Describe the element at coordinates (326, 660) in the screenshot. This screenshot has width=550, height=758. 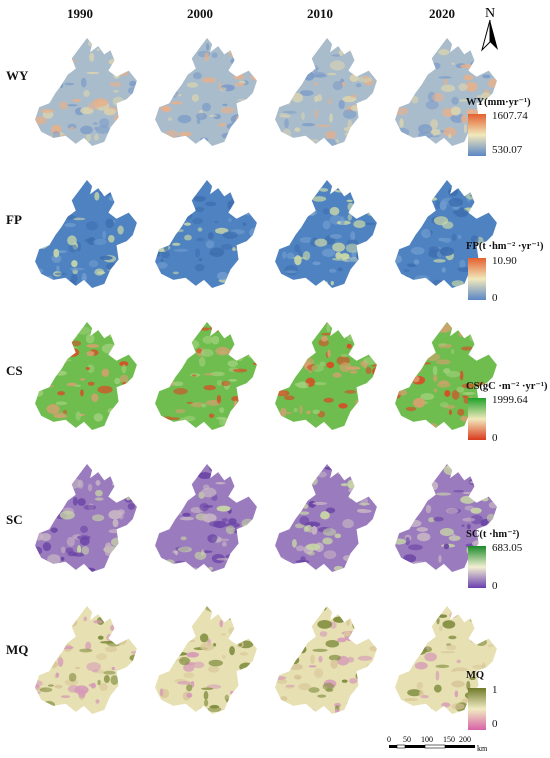
I see `map-mq-2010` at that location.